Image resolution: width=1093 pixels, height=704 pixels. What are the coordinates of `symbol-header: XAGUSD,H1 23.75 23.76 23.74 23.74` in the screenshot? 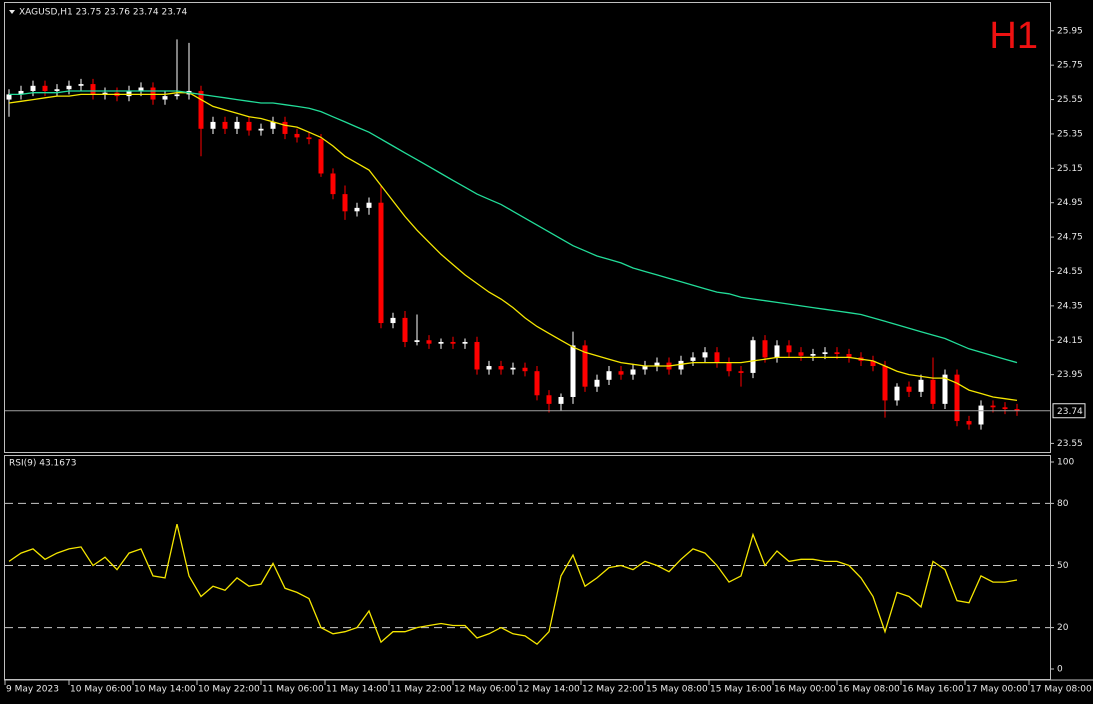 It's located at (103, 13).